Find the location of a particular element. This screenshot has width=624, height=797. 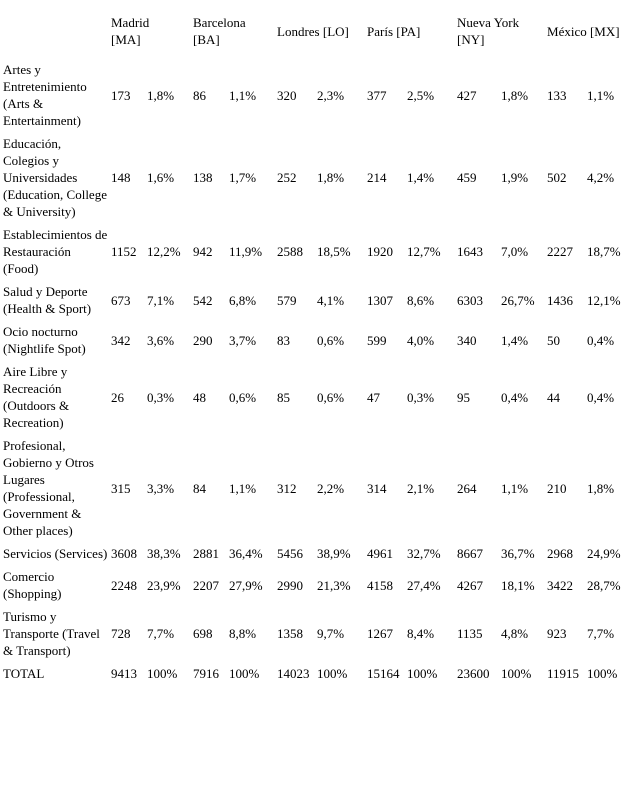

percent-cell: 27,4% is located at coordinates (424, 585).